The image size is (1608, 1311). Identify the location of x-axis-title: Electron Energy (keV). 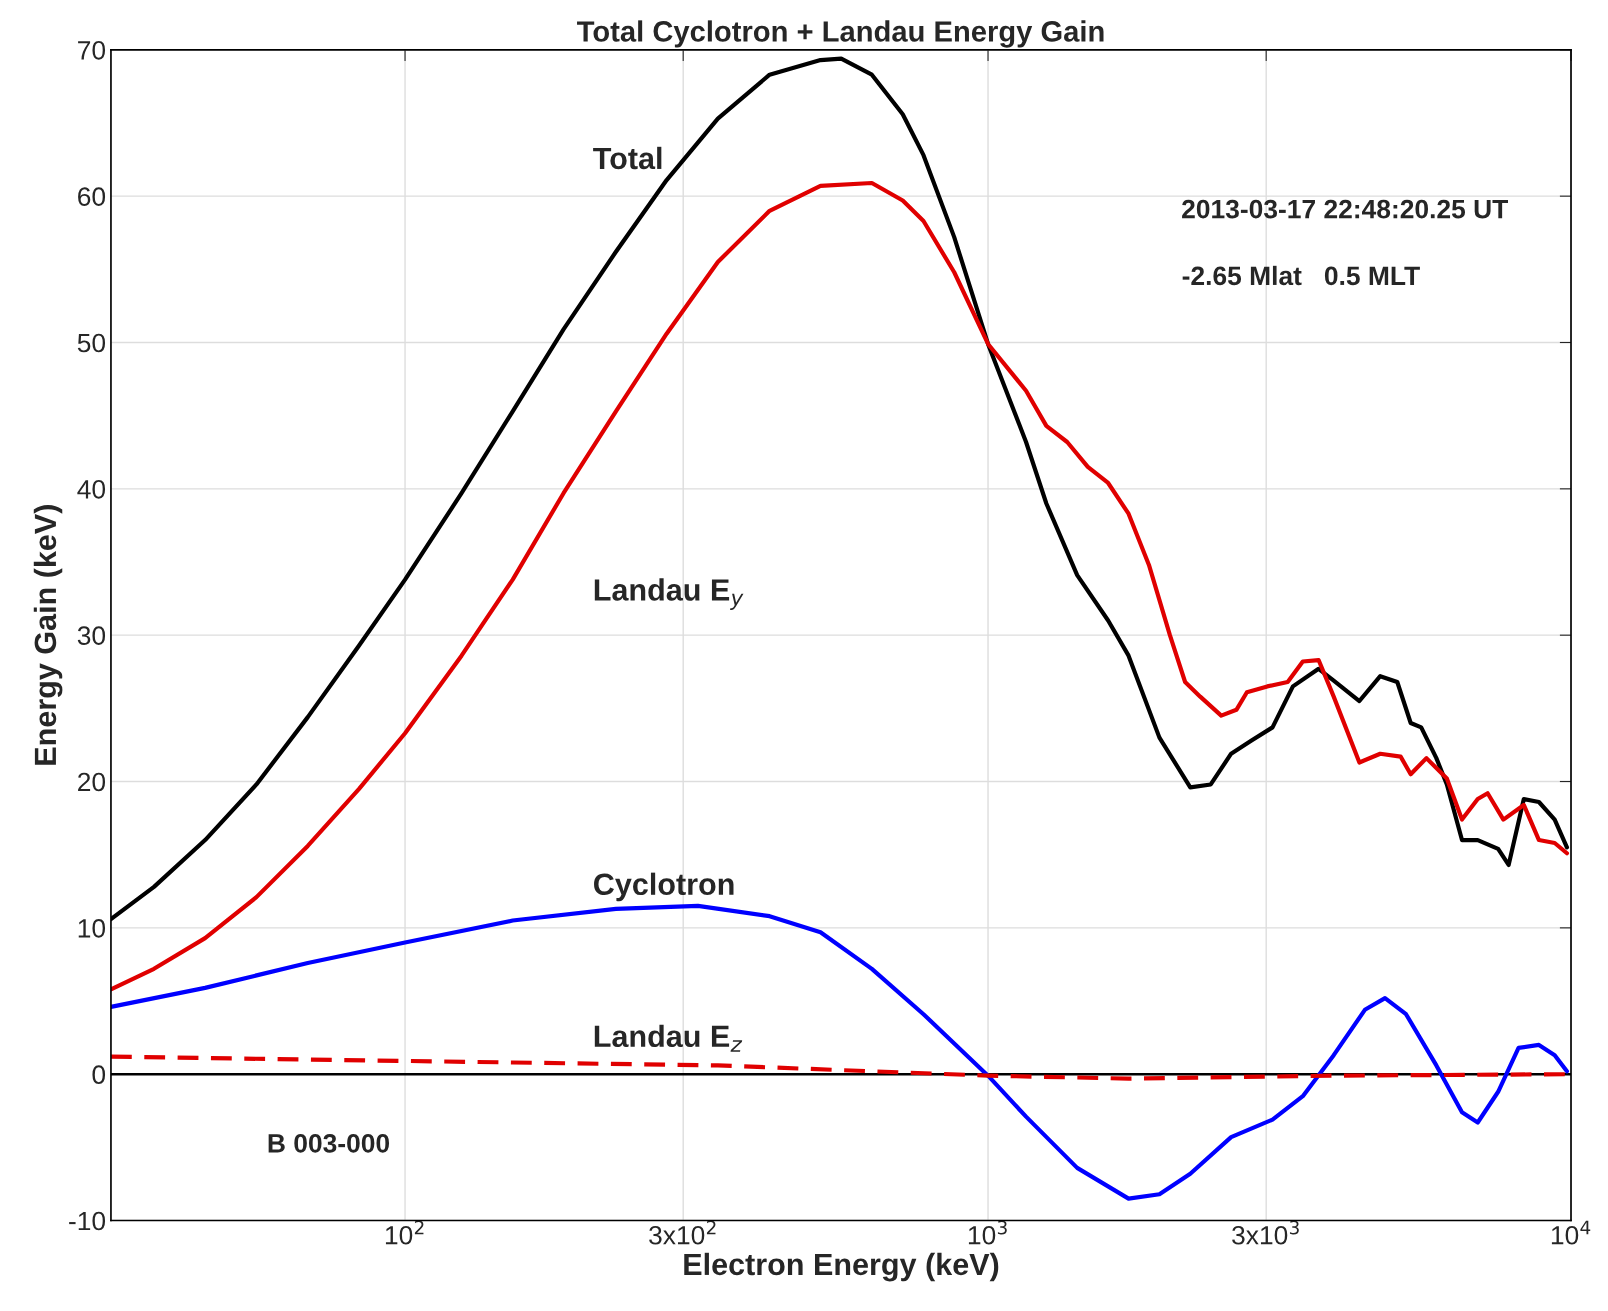
(841, 1267).